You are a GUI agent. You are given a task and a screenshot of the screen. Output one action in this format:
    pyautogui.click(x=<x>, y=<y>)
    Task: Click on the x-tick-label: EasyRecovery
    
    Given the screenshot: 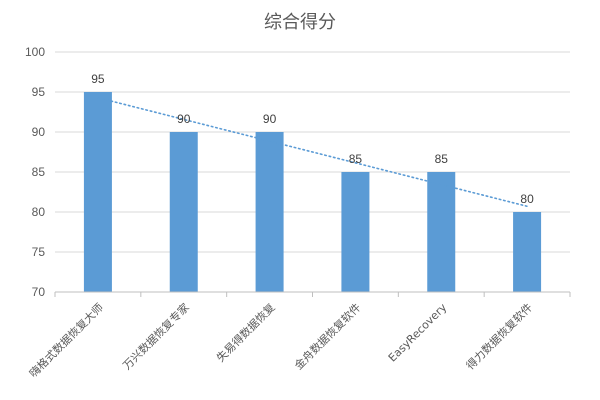 What is the action you would take?
    pyautogui.click(x=418, y=333)
    